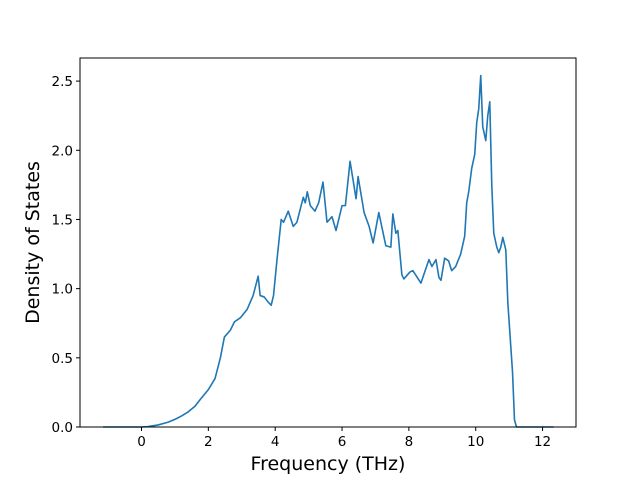  What do you see at coordinates (62, 359) in the screenshot?
I see `y-tick-label: 0.5` at bounding box center [62, 359].